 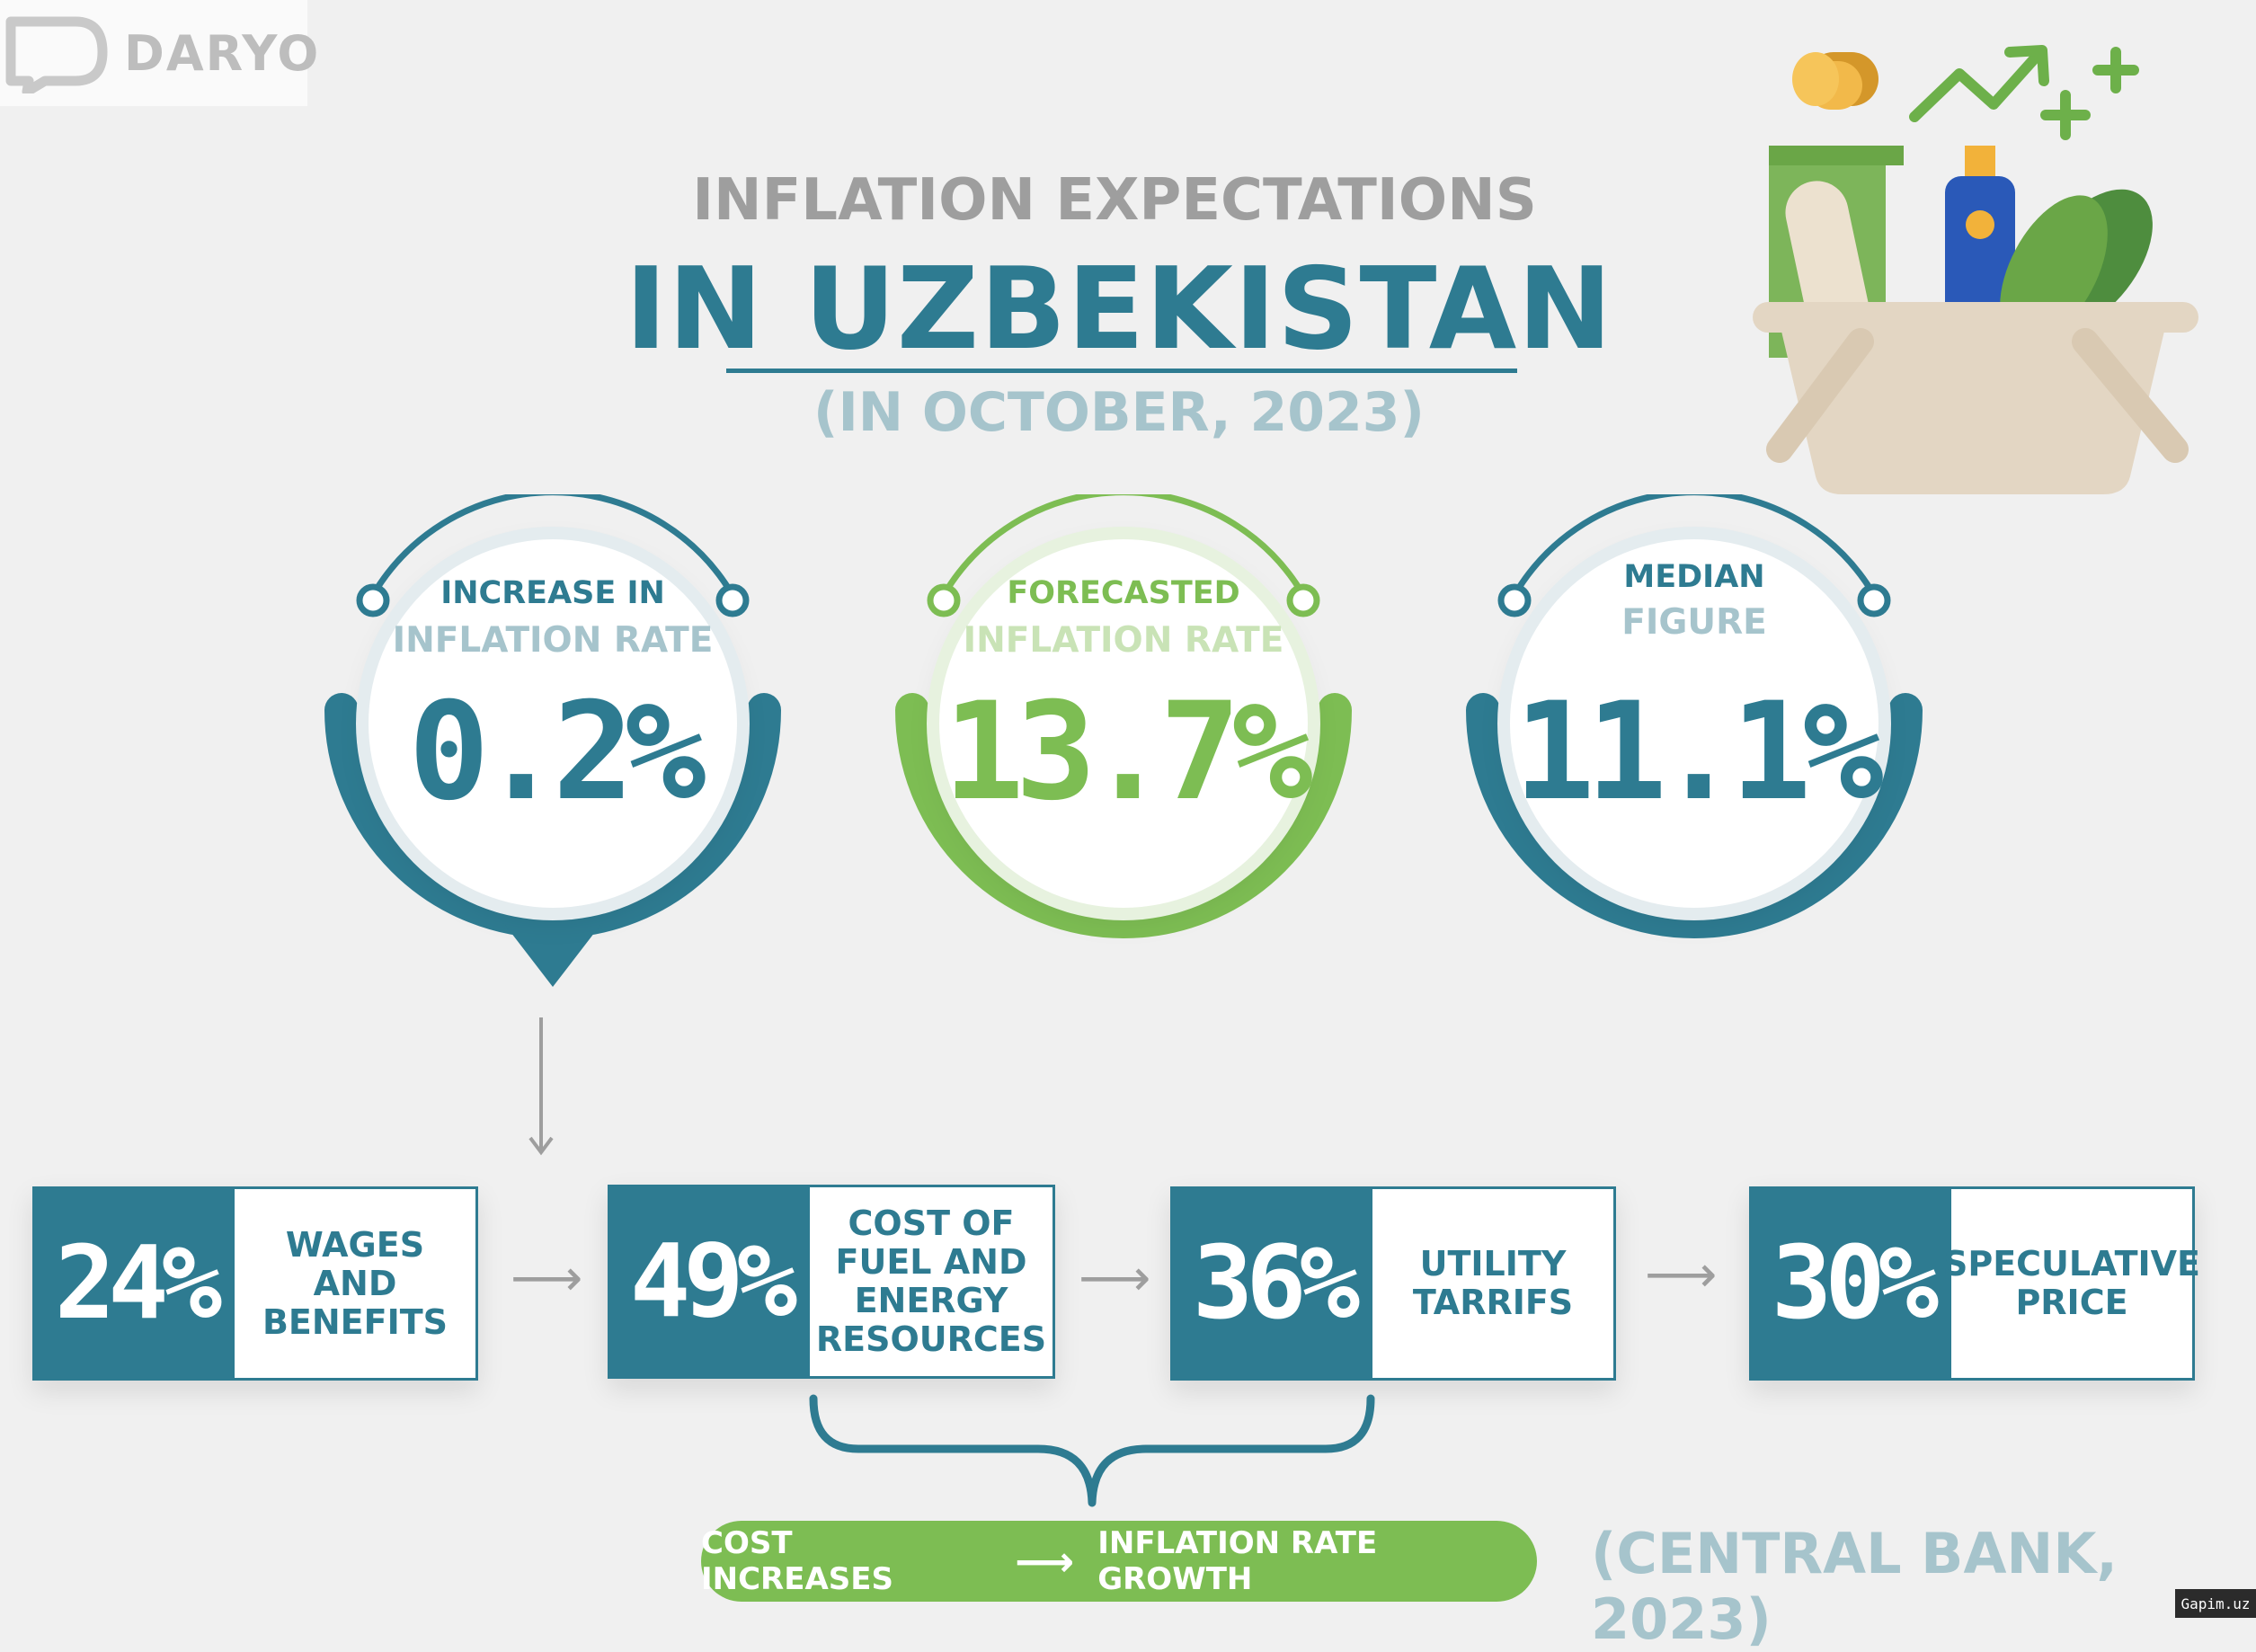 I want to click on logo: DARYO, so click(x=159, y=53).